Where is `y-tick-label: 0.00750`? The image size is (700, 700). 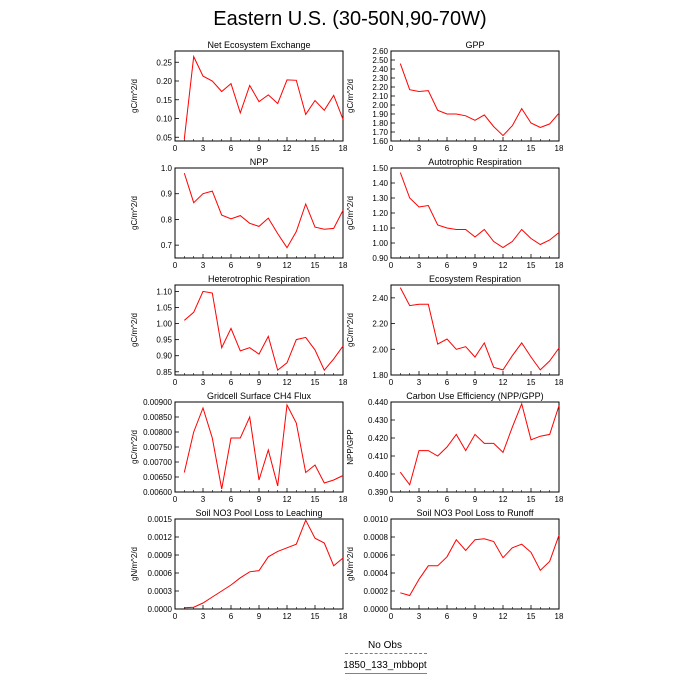 y-tick-label: 0.00750 is located at coordinates (157, 447).